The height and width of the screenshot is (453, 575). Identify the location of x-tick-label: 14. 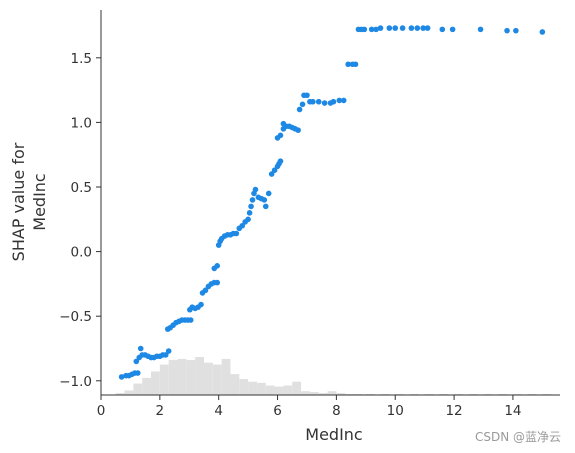
(512, 411).